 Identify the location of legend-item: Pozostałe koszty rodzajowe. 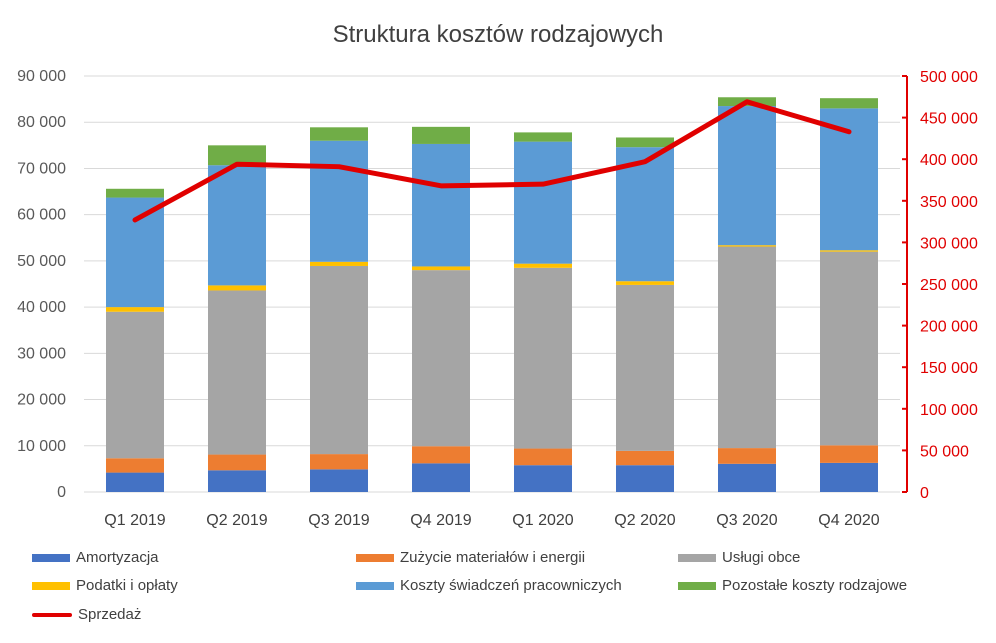
(792, 585).